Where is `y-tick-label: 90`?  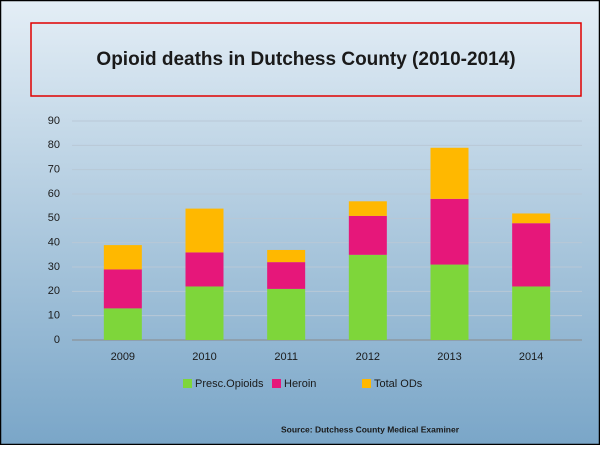
y-tick-label: 90 is located at coordinates (54, 121).